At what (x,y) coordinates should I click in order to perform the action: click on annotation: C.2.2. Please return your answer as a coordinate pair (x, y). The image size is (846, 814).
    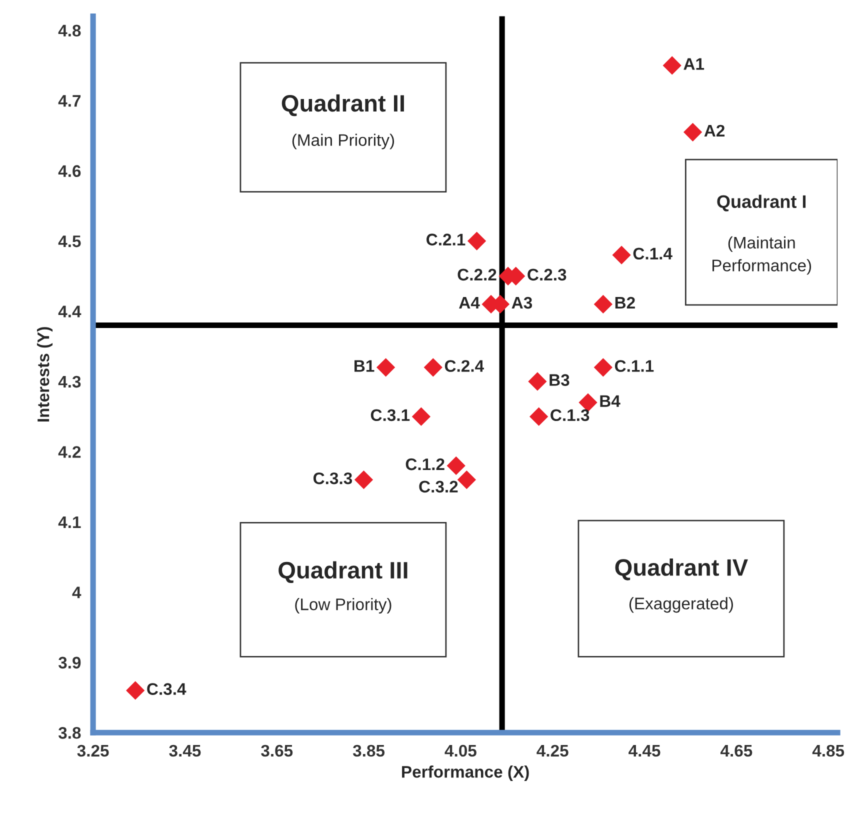
    Looking at the image, I should click on (477, 274).